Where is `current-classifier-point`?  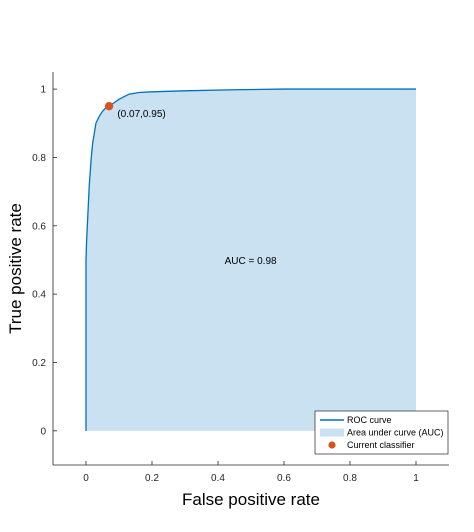
current-classifier-point is located at coordinates (109, 106).